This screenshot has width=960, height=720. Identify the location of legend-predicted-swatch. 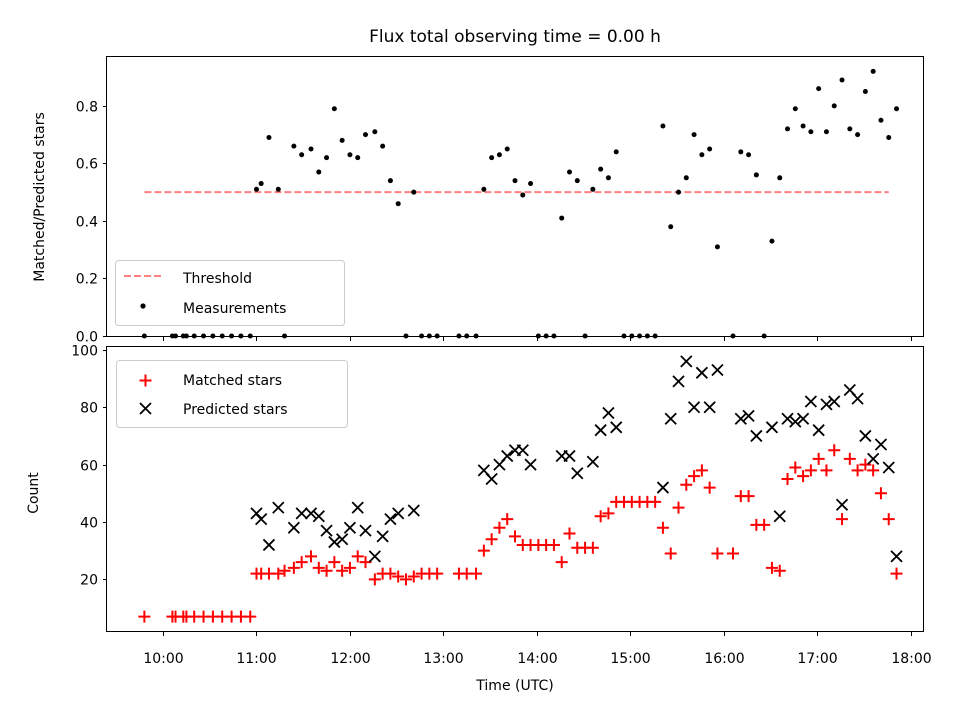
(145, 408).